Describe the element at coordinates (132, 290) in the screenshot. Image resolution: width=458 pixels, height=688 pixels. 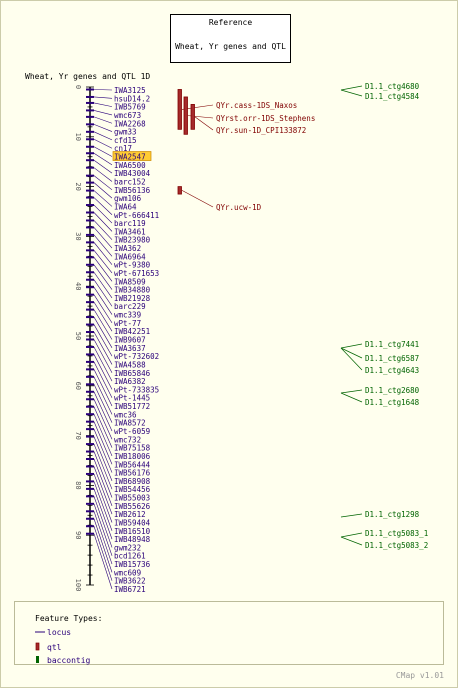
I see `locus-label: IWB34880` at that location.